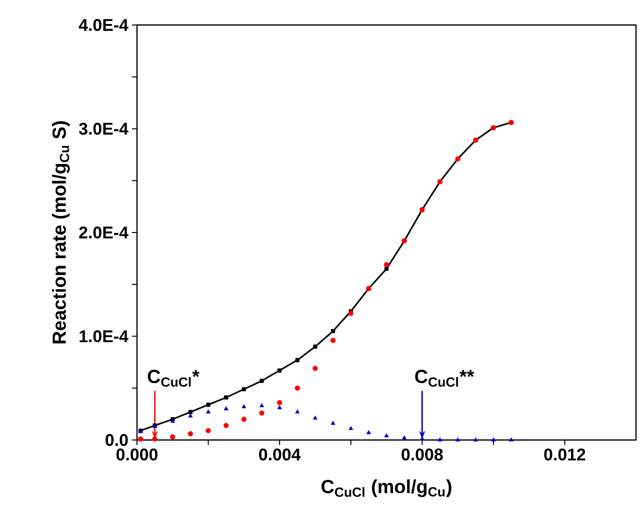  What do you see at coordinates (444, 378) in the screenshot?
I see `annotation: C$_{CuCl}$**` at bounding box center [444, 378].